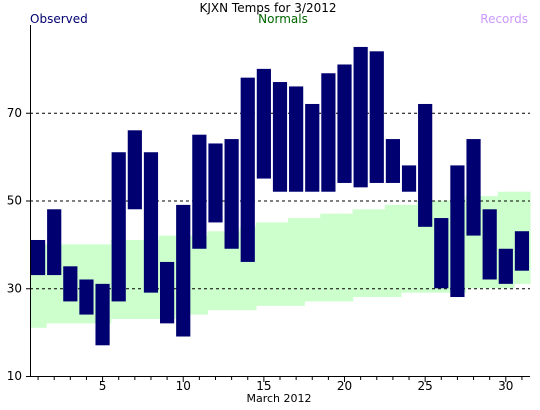  What do you see at coordinates (425, 386) in the screenshot?
I see `x-tick-label-25: 25` at bounding box center [425, 386].